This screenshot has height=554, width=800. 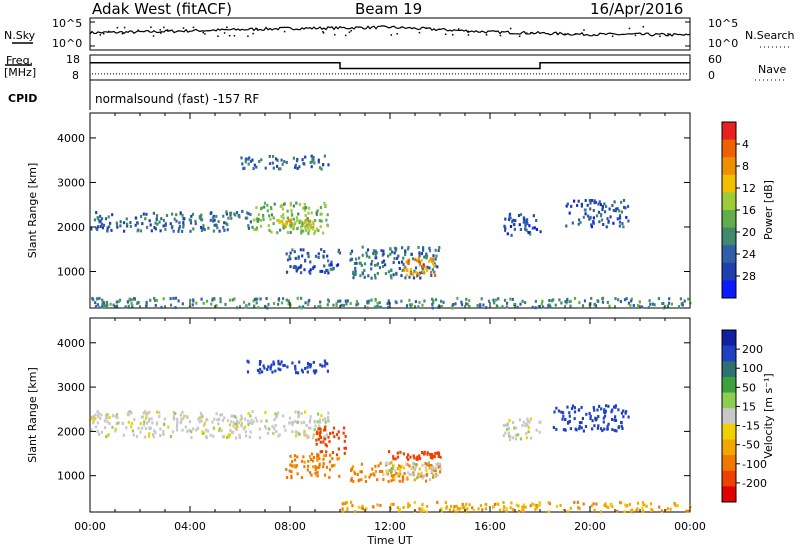 I want to click on velocity-colorbar-label: Velocity [m s⁻¹], so click(x=768, y=415).